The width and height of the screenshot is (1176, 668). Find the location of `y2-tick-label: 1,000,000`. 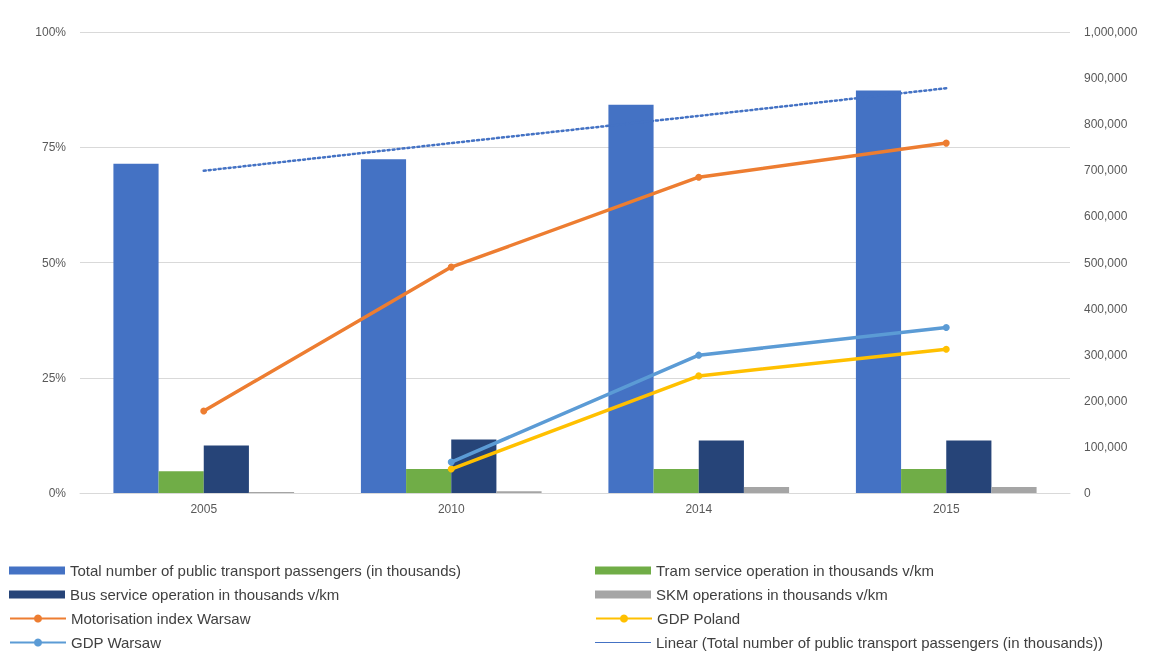

y2-tick-label: 1,000,000 is located at coordinates (1111, 32).